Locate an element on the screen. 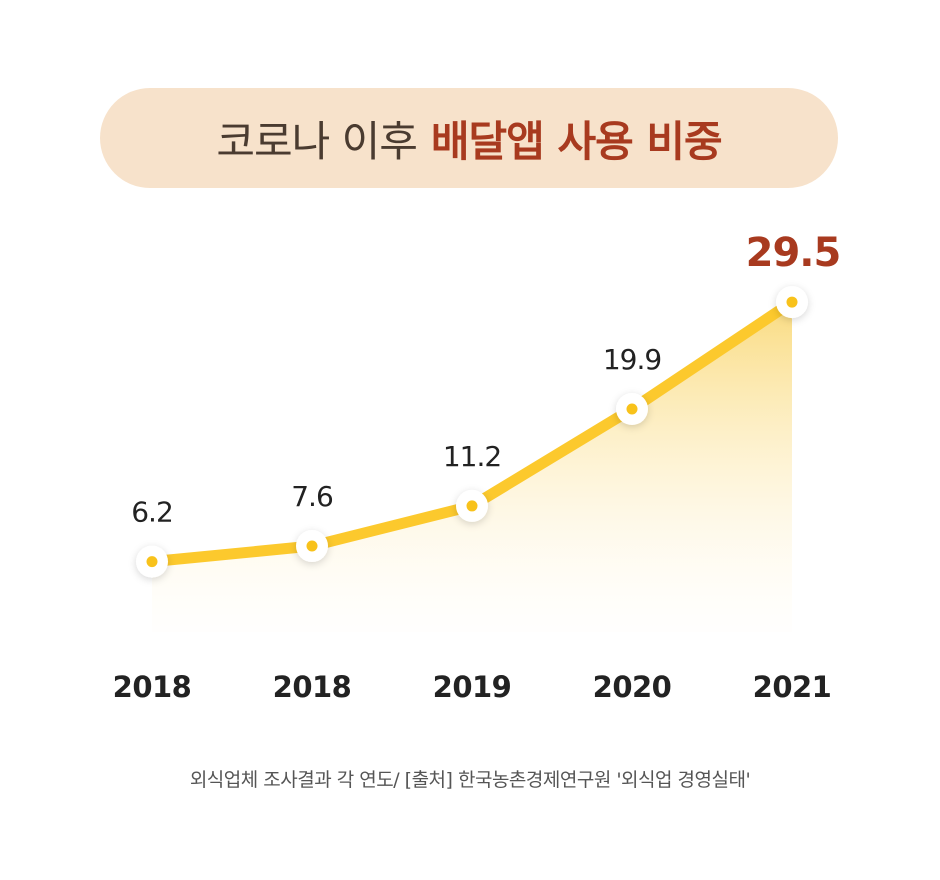  data-label-1: 7.6 is located at coordinates (312, 496).